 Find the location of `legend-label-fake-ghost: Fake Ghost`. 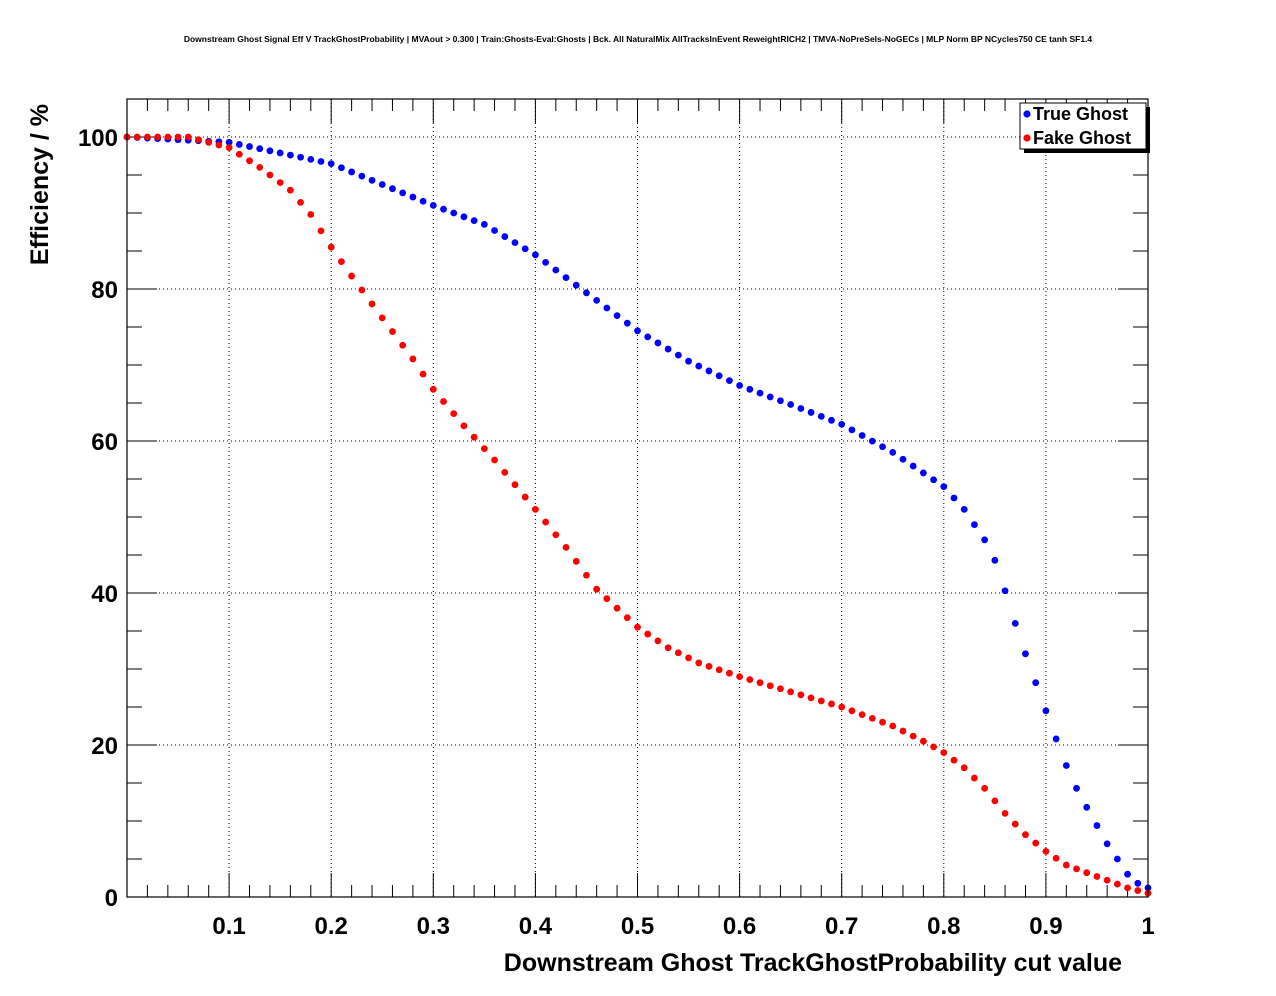

legend-label-fake-ghost: Fake Ghost is located at coordinates (1082, 138).